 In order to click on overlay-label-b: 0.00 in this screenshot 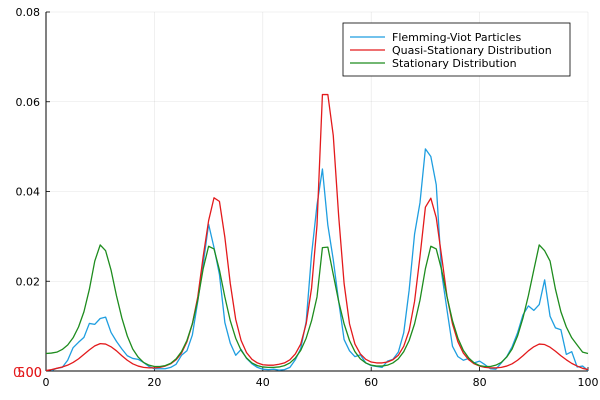, I will do `click(27, 373)`.